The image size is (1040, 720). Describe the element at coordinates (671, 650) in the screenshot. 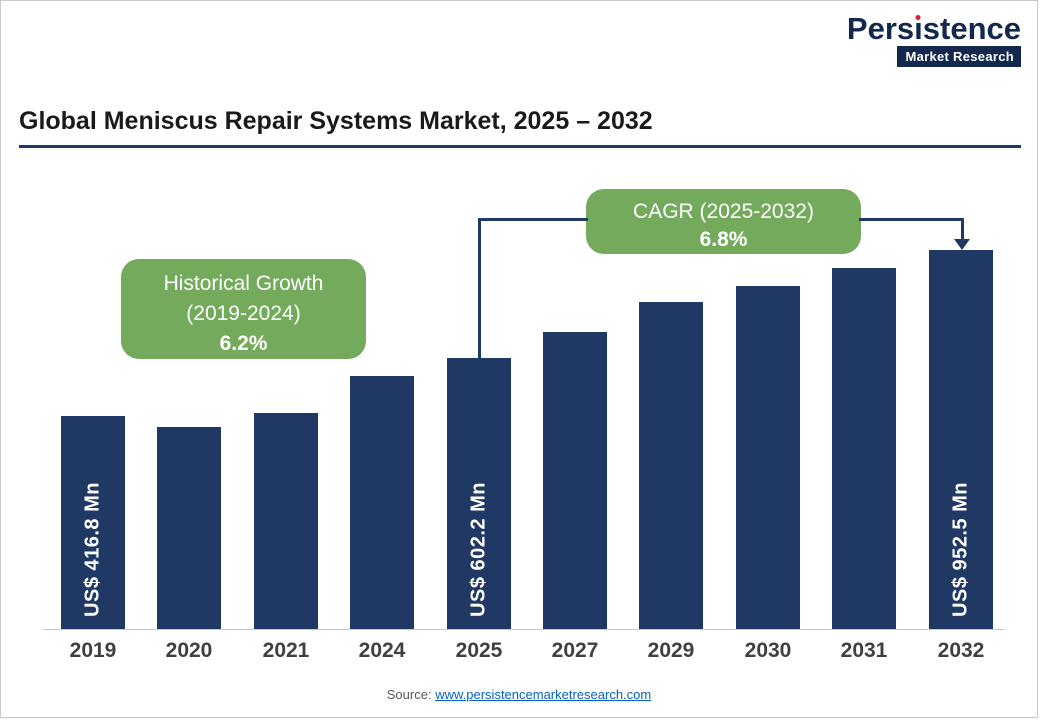

I see `x-axis-label-2029: 2029` at that location.